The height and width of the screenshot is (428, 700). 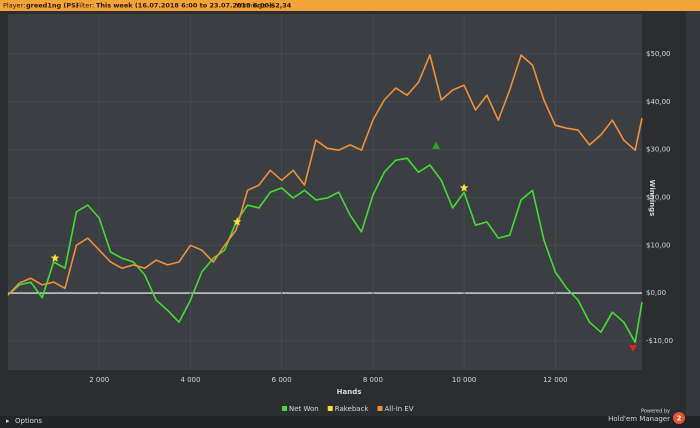 I want to click on x-axis-label: Hands, so click(x=349, y=392).